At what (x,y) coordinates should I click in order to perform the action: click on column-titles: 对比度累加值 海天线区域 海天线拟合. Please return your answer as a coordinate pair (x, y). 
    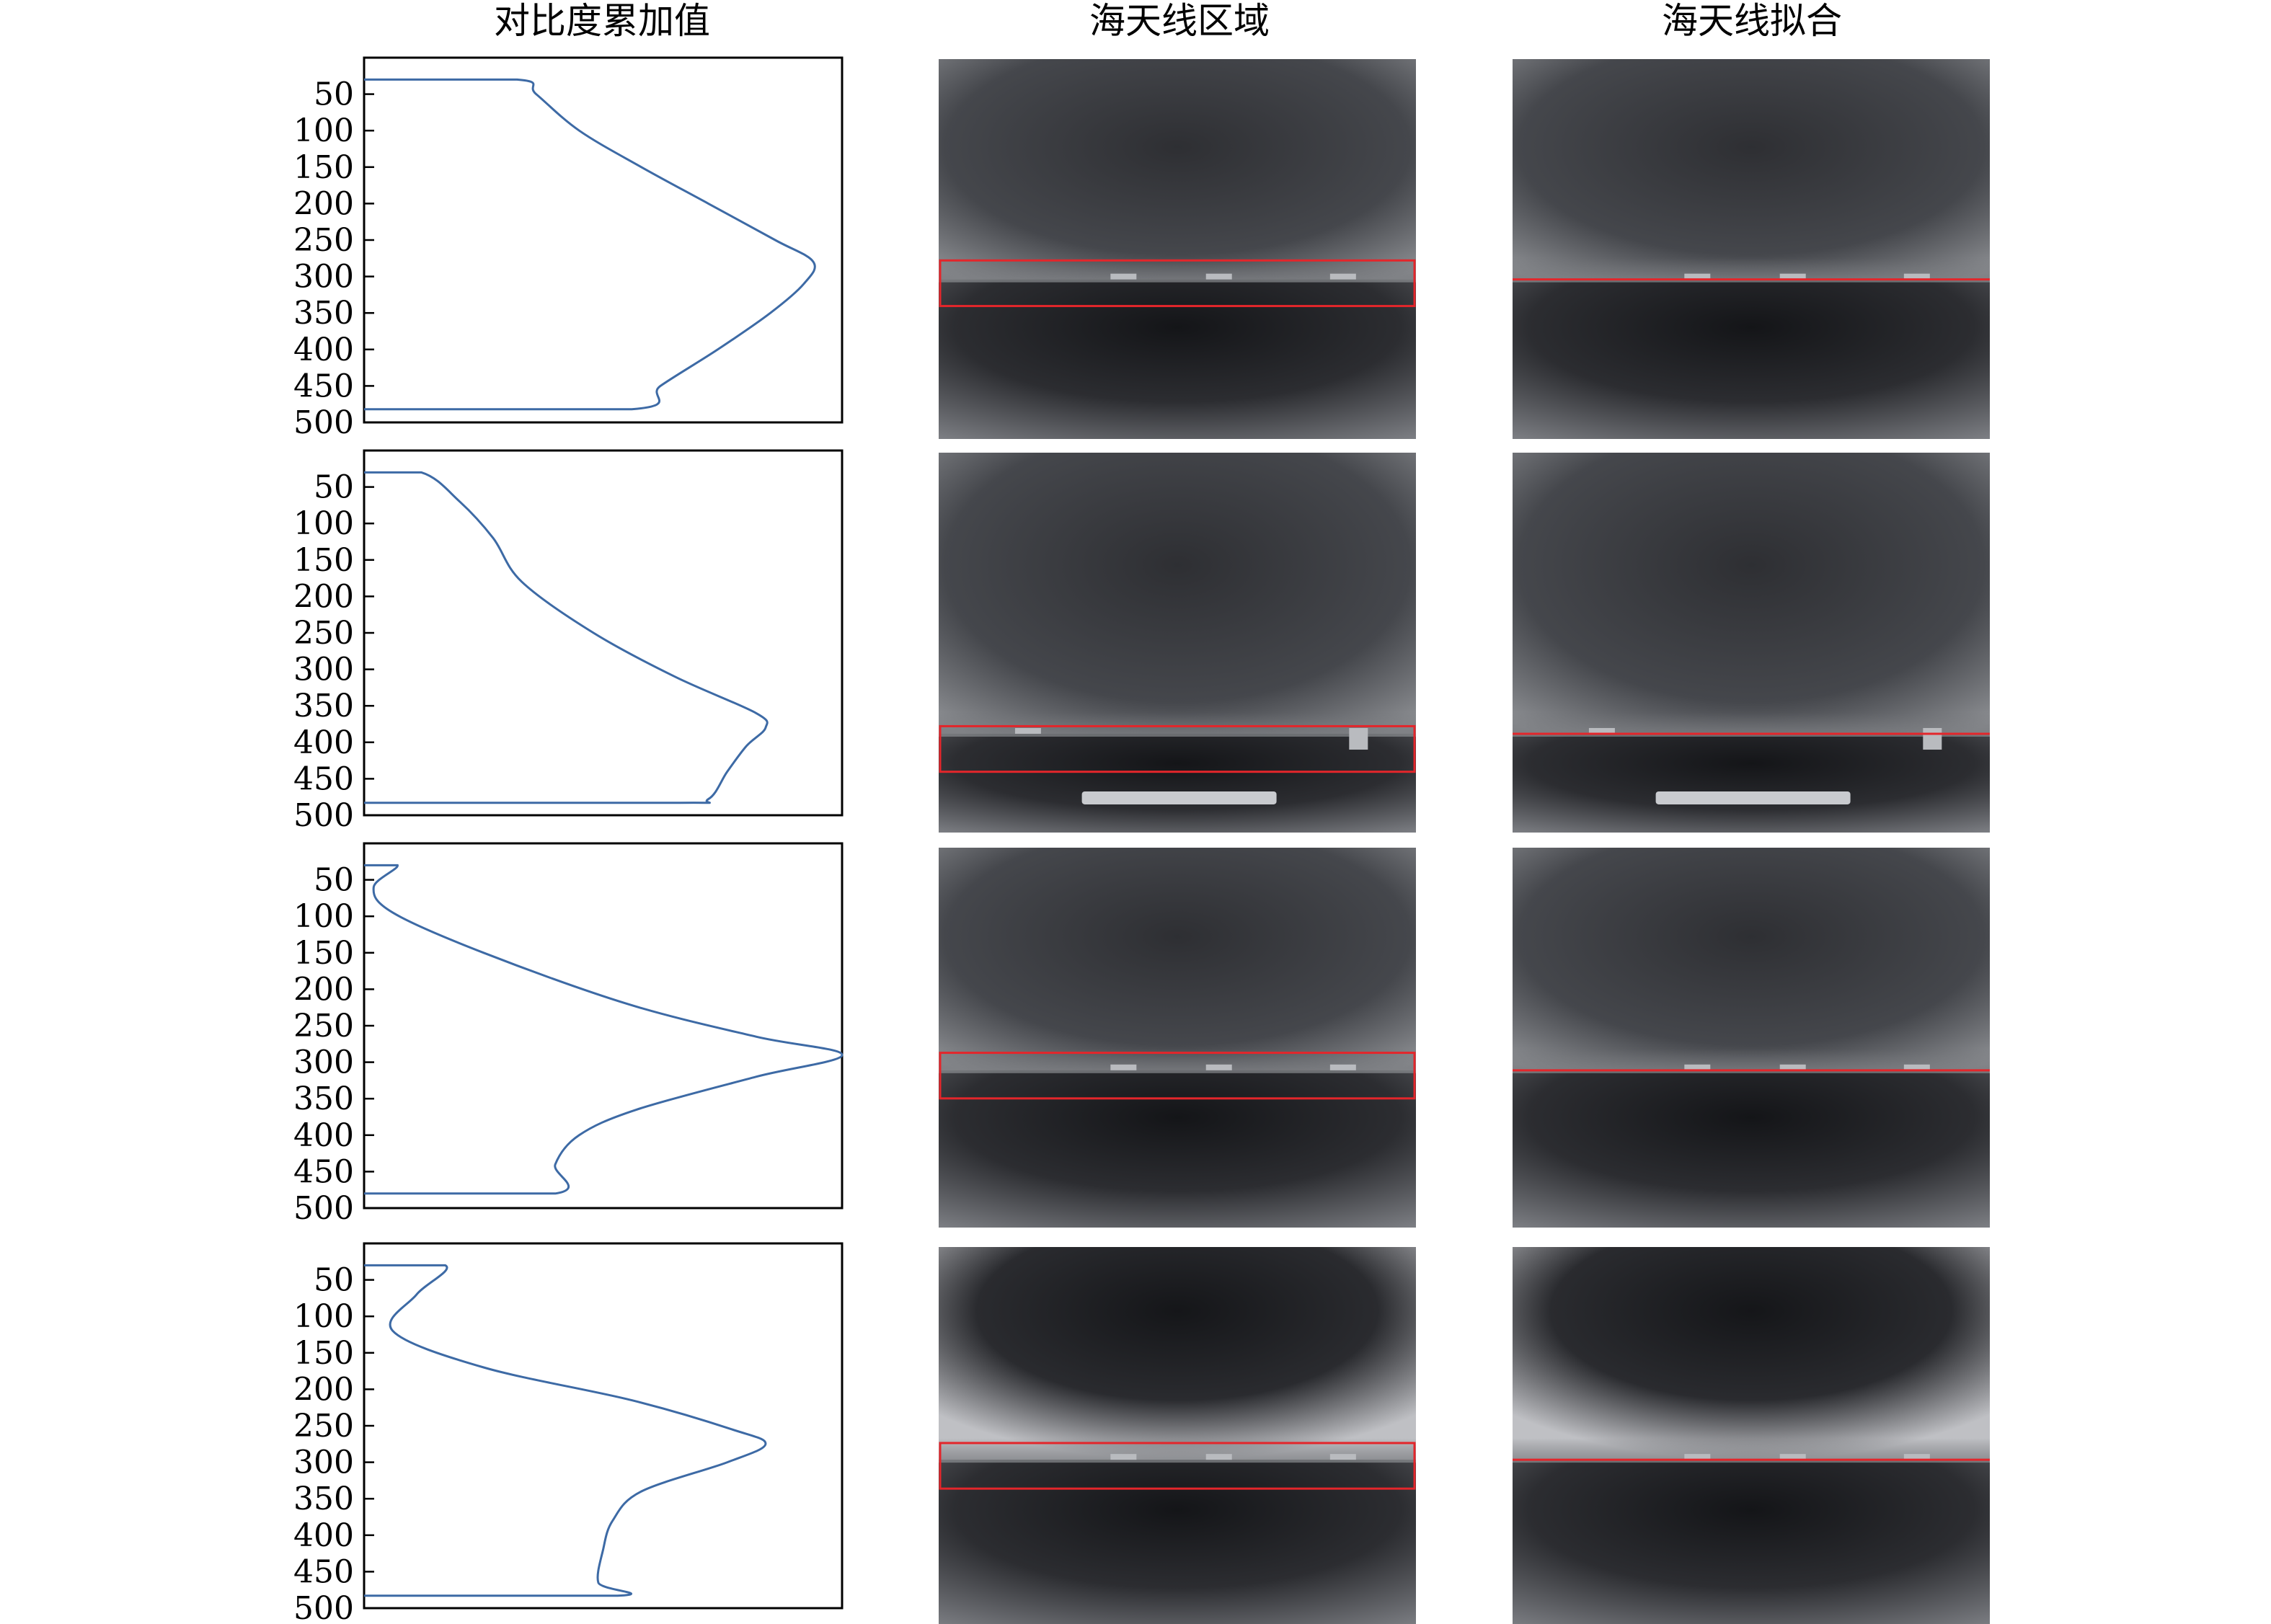
    Looking at the image, I should click on (1168, 21).